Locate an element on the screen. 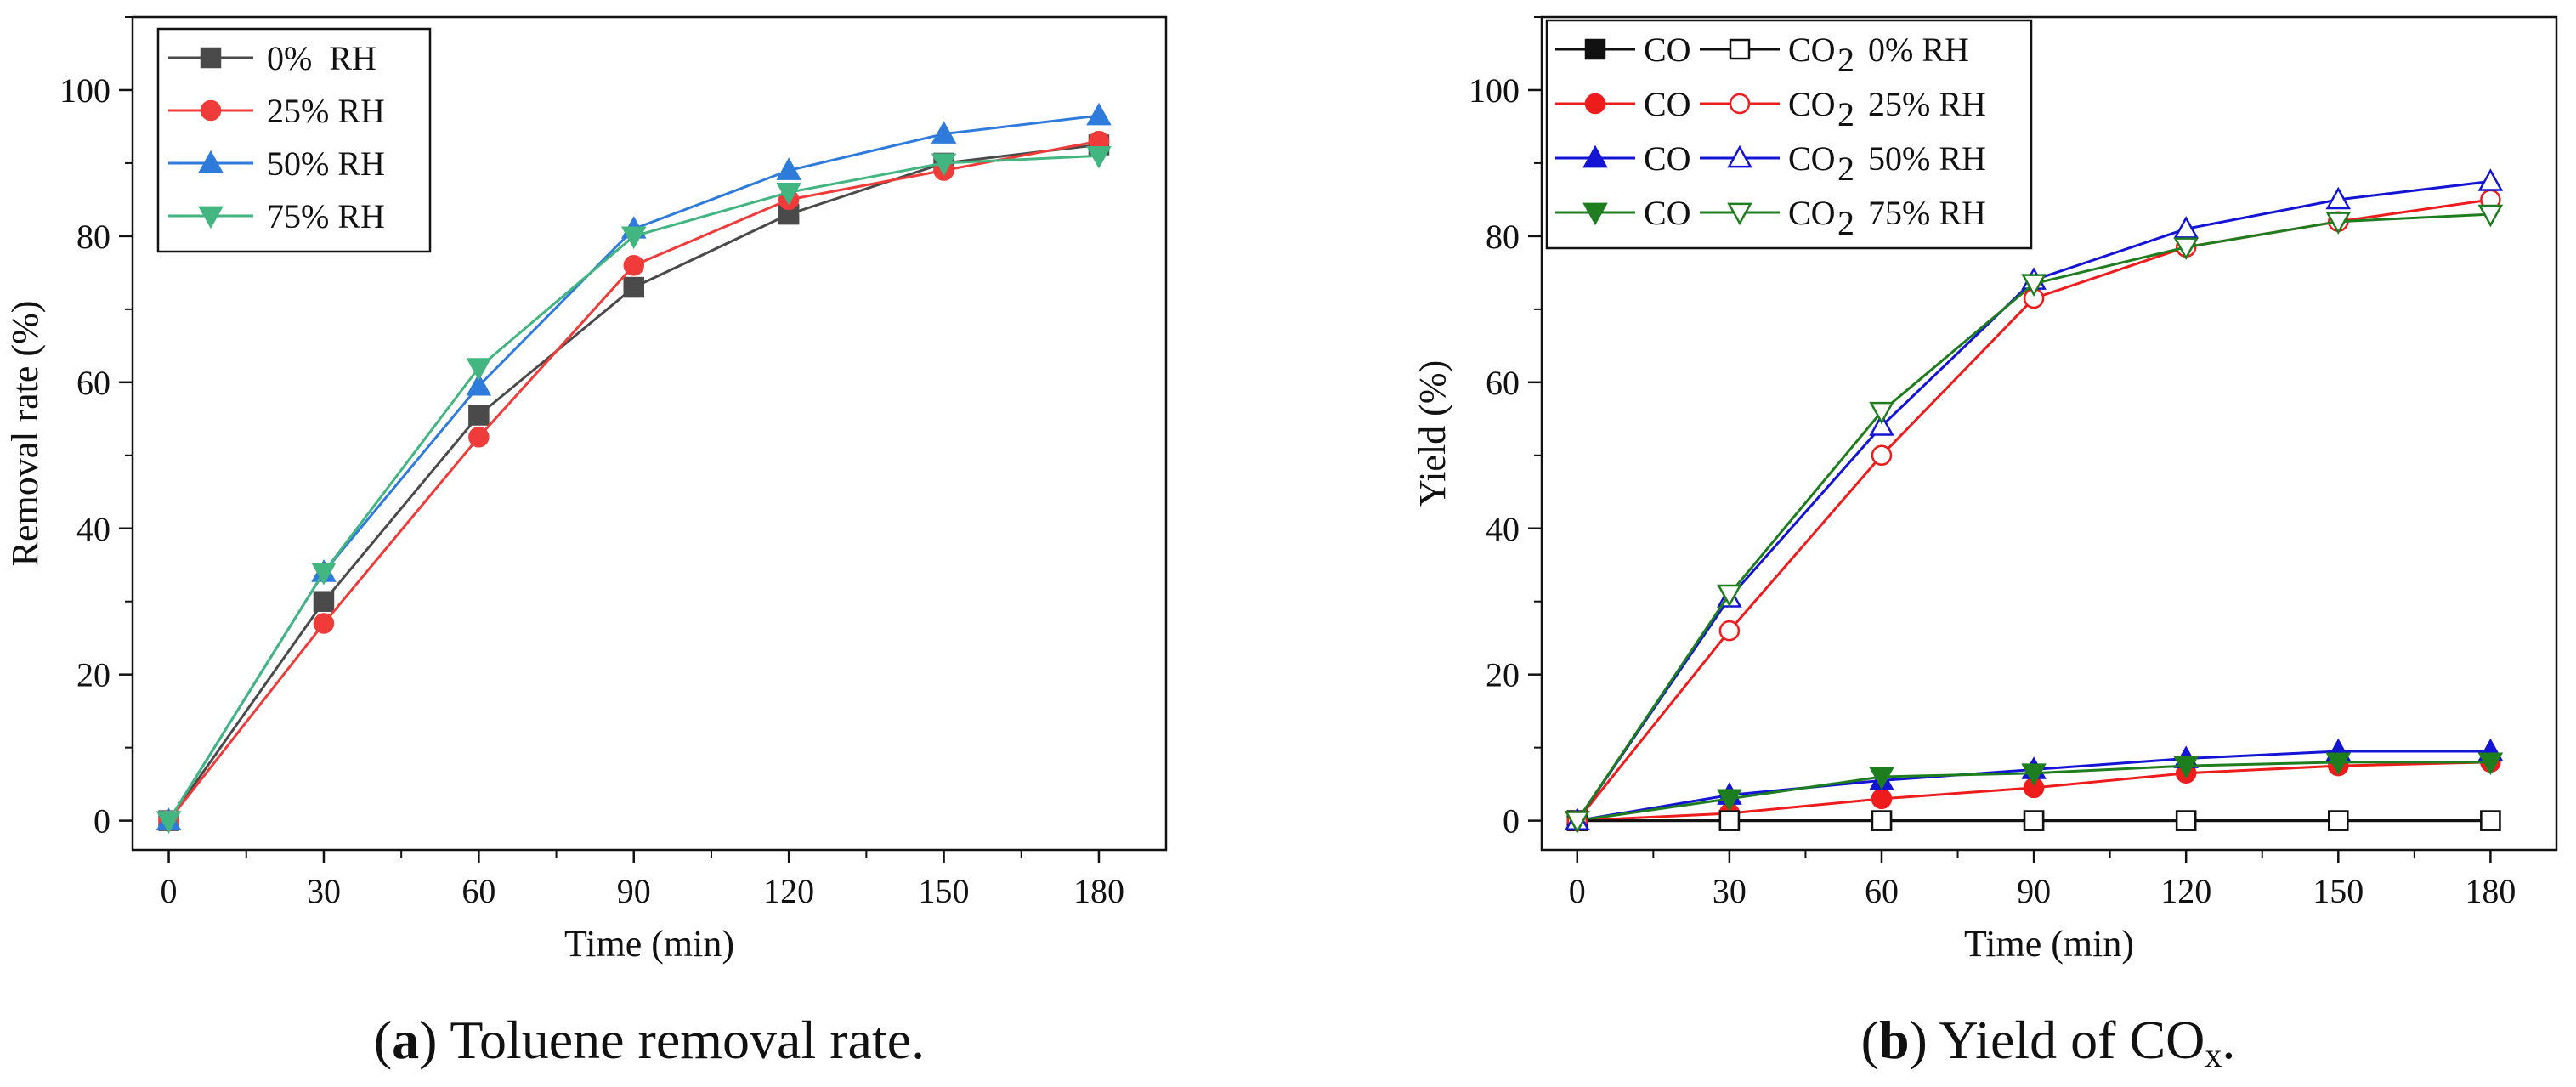  legend-entry: 50% RH is located at coordinates (276, 164).